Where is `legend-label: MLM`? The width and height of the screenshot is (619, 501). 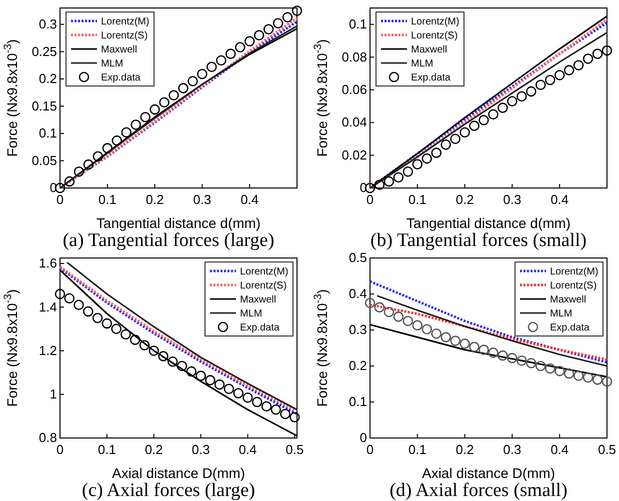
legend-label: MLM is located at coordinates (251, 314).